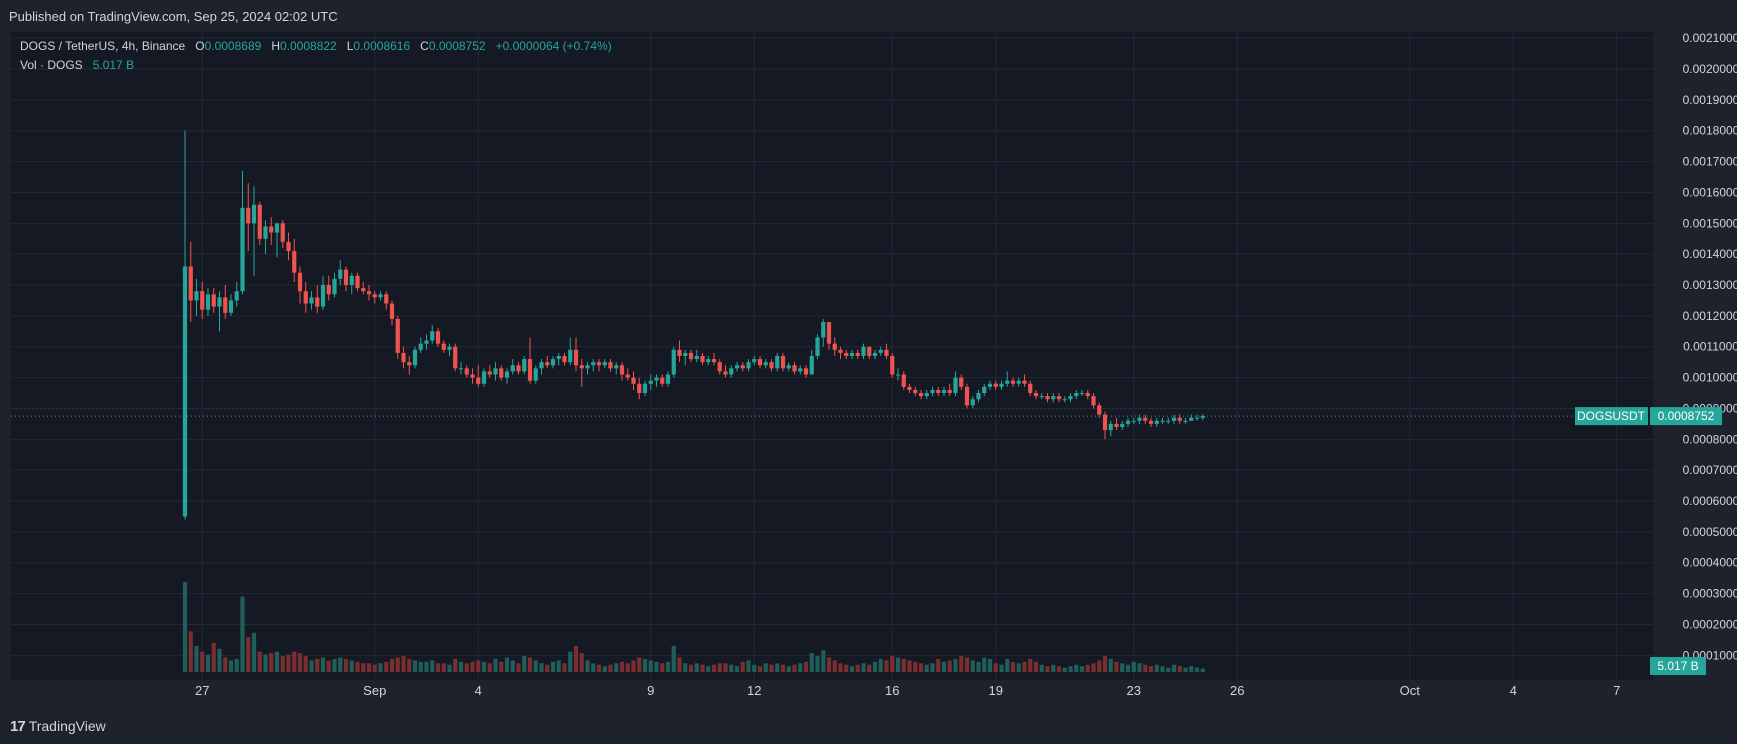 Image resolution: width=1737 pixels, height=744 pixels. Describe the element at coordinates (907, 690) in the screenshot. I see `time-axis: 27 Sep 4 9 12 16 19 23 26 Oct 4 7` at that location.